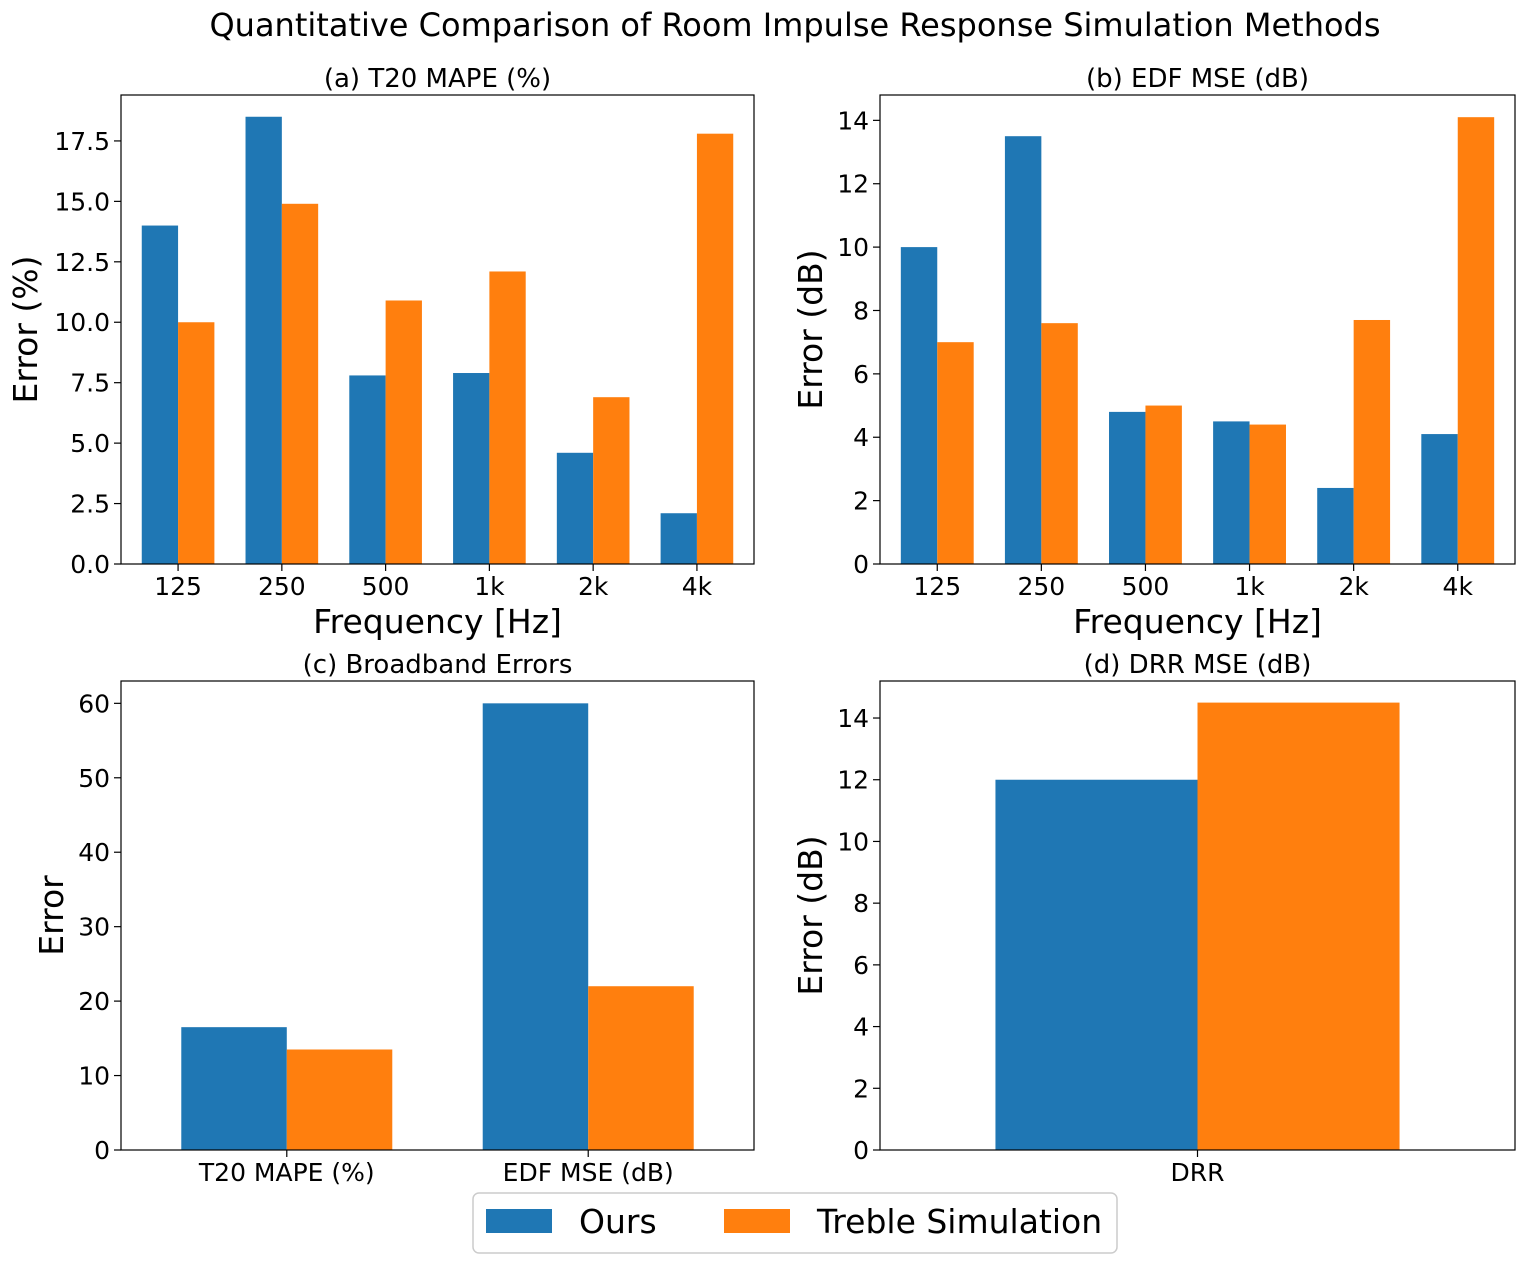  What do you see at coordinates (90, 564) in the screenshot?
I see `y-tick-label-0: 0.0` at bounding box center [90, 564].